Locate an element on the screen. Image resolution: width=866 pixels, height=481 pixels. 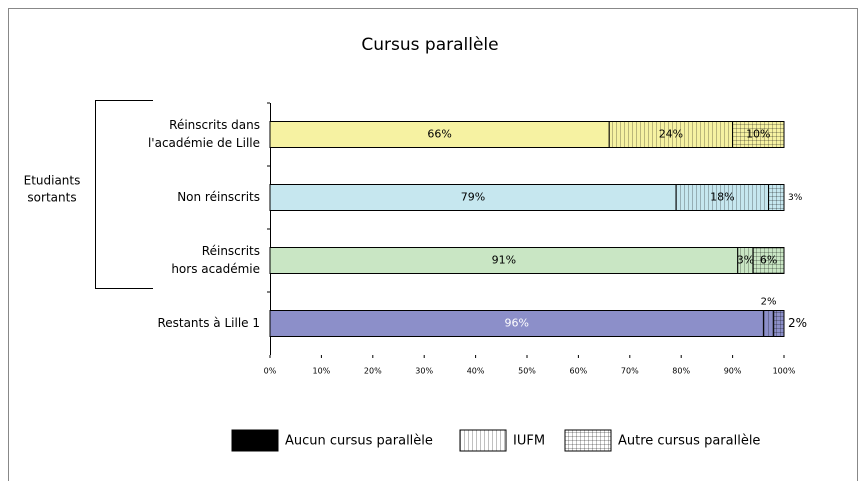
x-tick-label: 90% is located at coordinates (733, 371).